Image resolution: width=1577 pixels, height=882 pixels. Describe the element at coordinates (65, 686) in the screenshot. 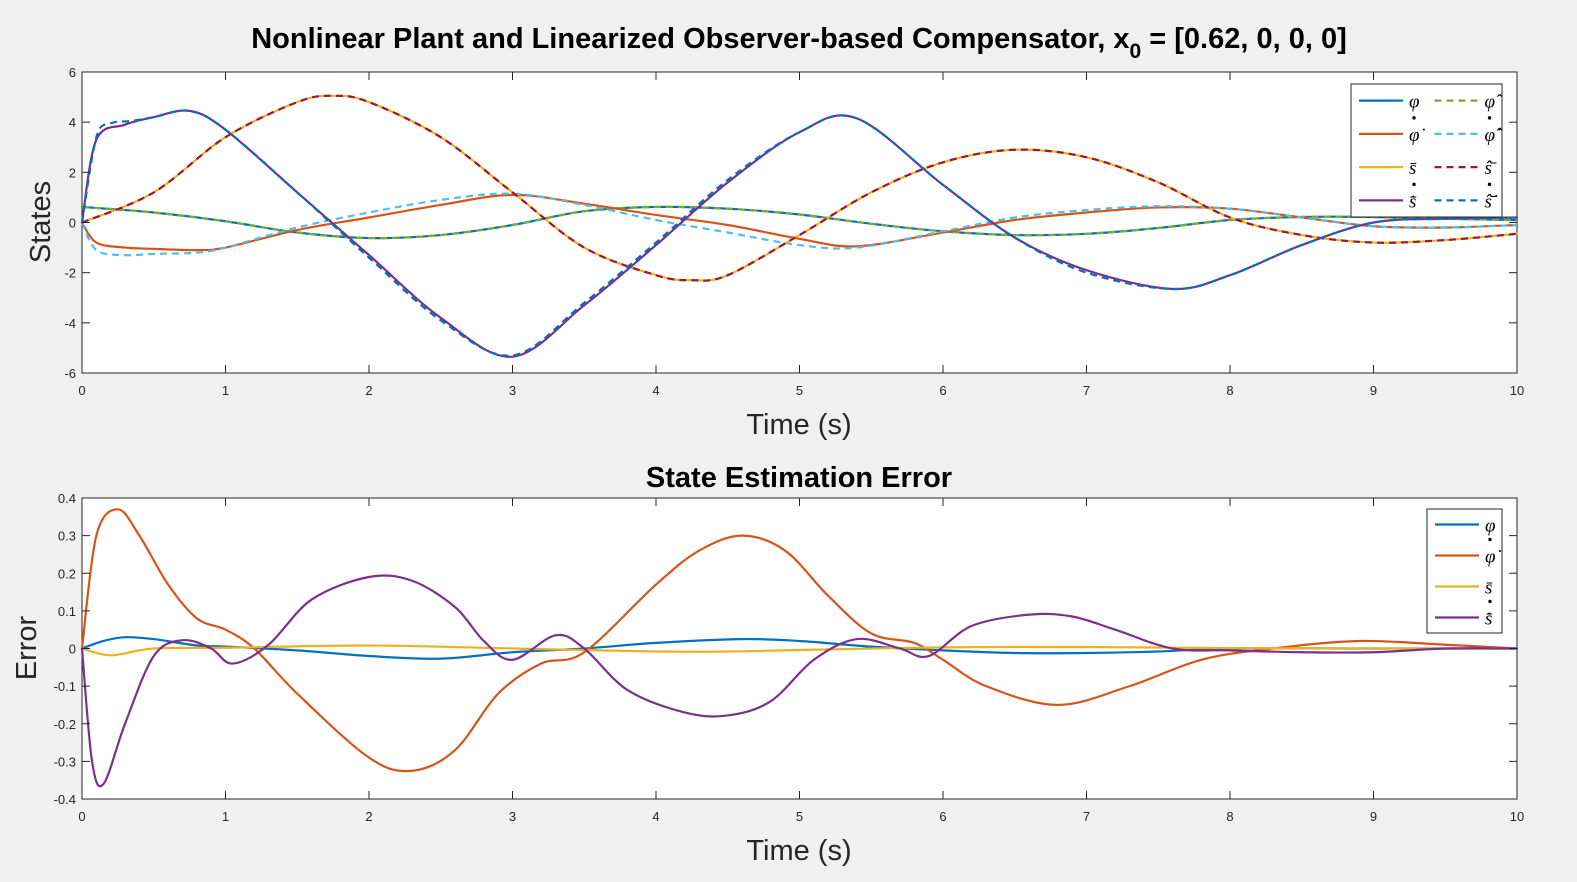

I see `error-y-tick-label: -0.1` at that location.